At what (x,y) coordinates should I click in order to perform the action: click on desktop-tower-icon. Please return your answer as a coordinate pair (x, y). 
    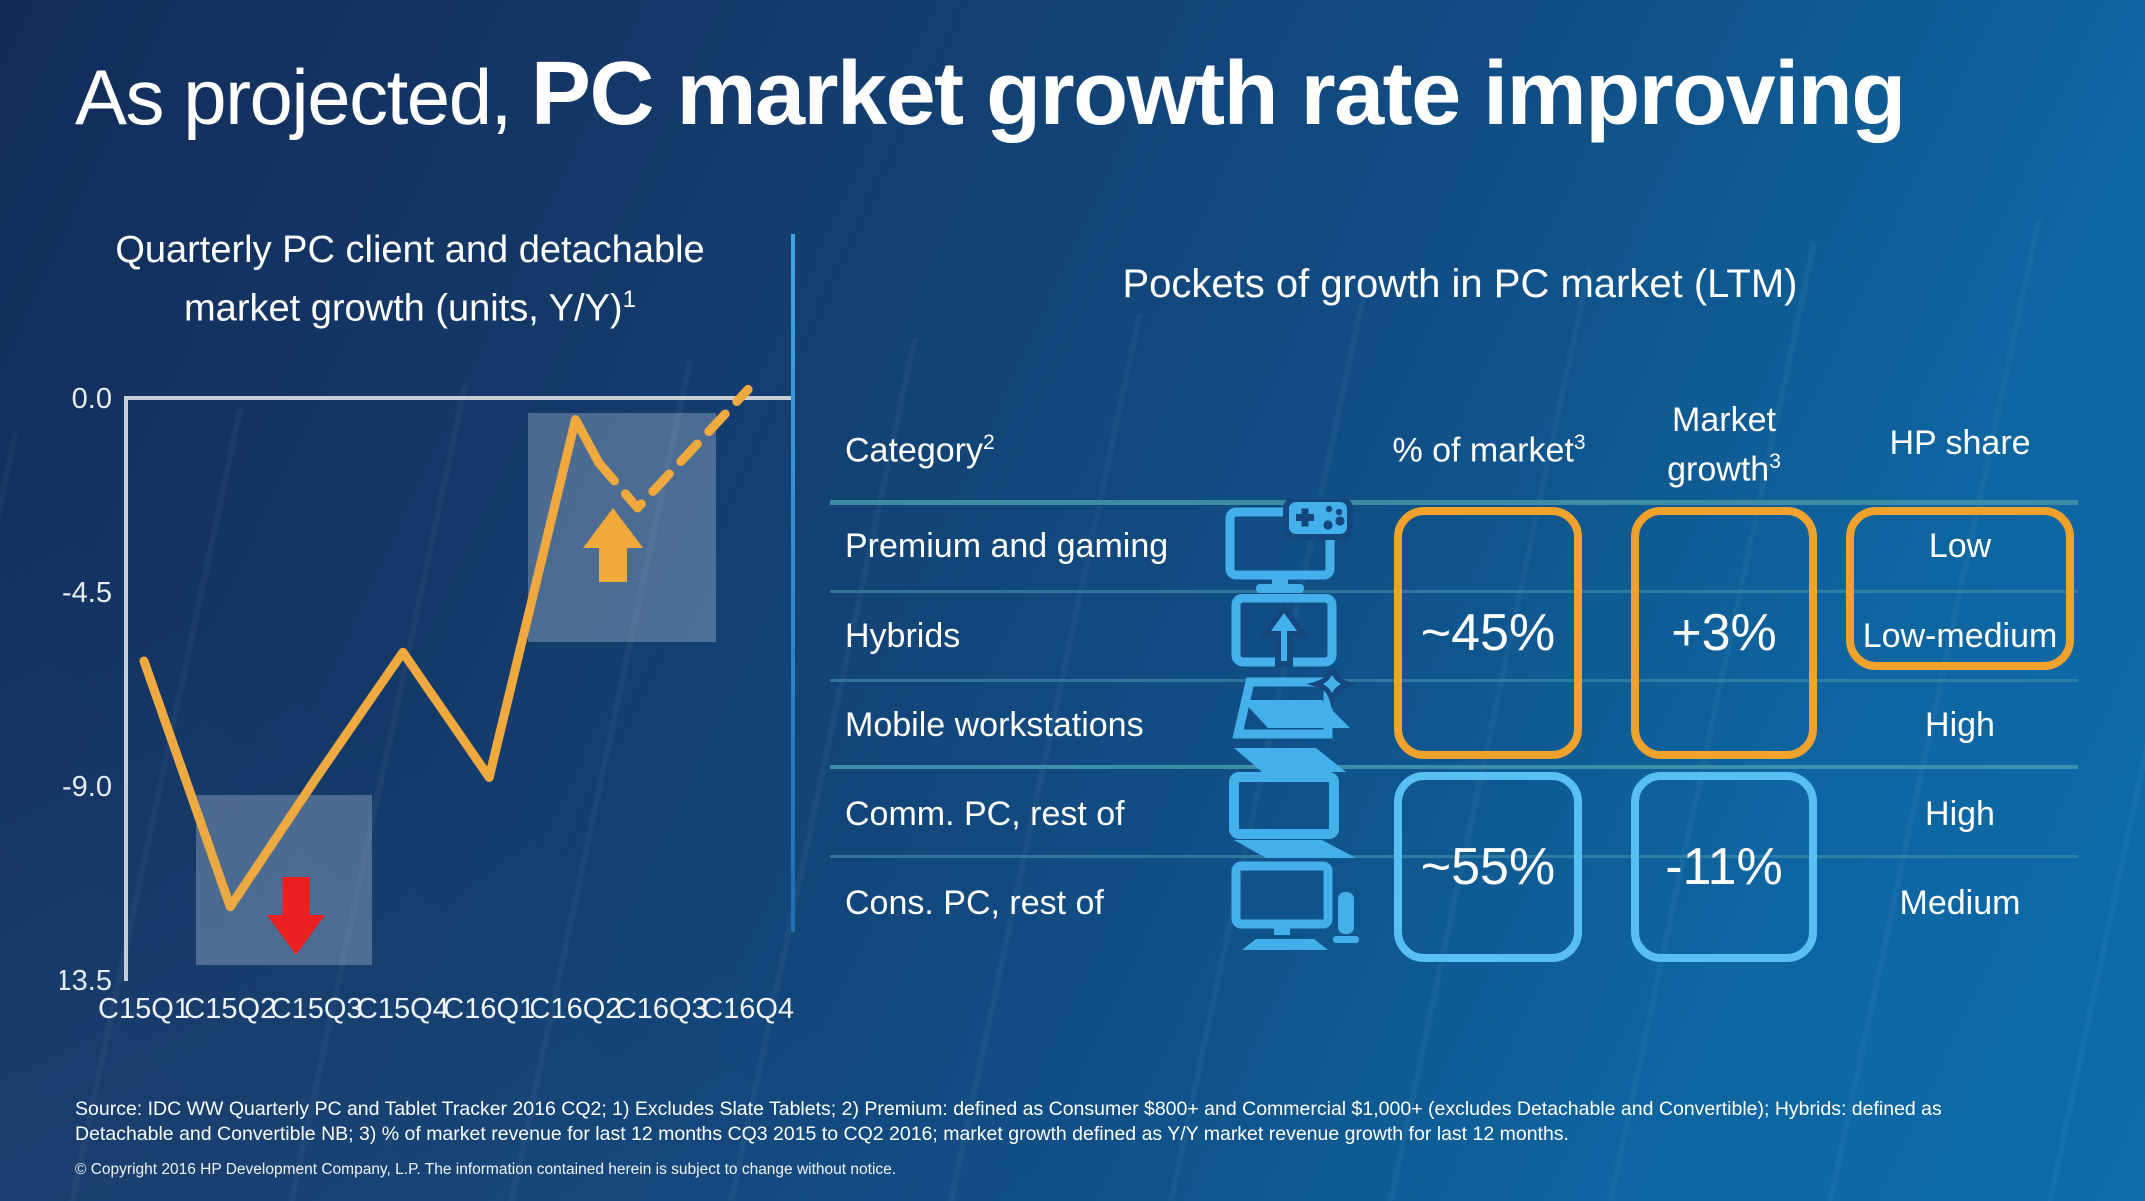
    Looking at the image, I should click on (1295, 905).